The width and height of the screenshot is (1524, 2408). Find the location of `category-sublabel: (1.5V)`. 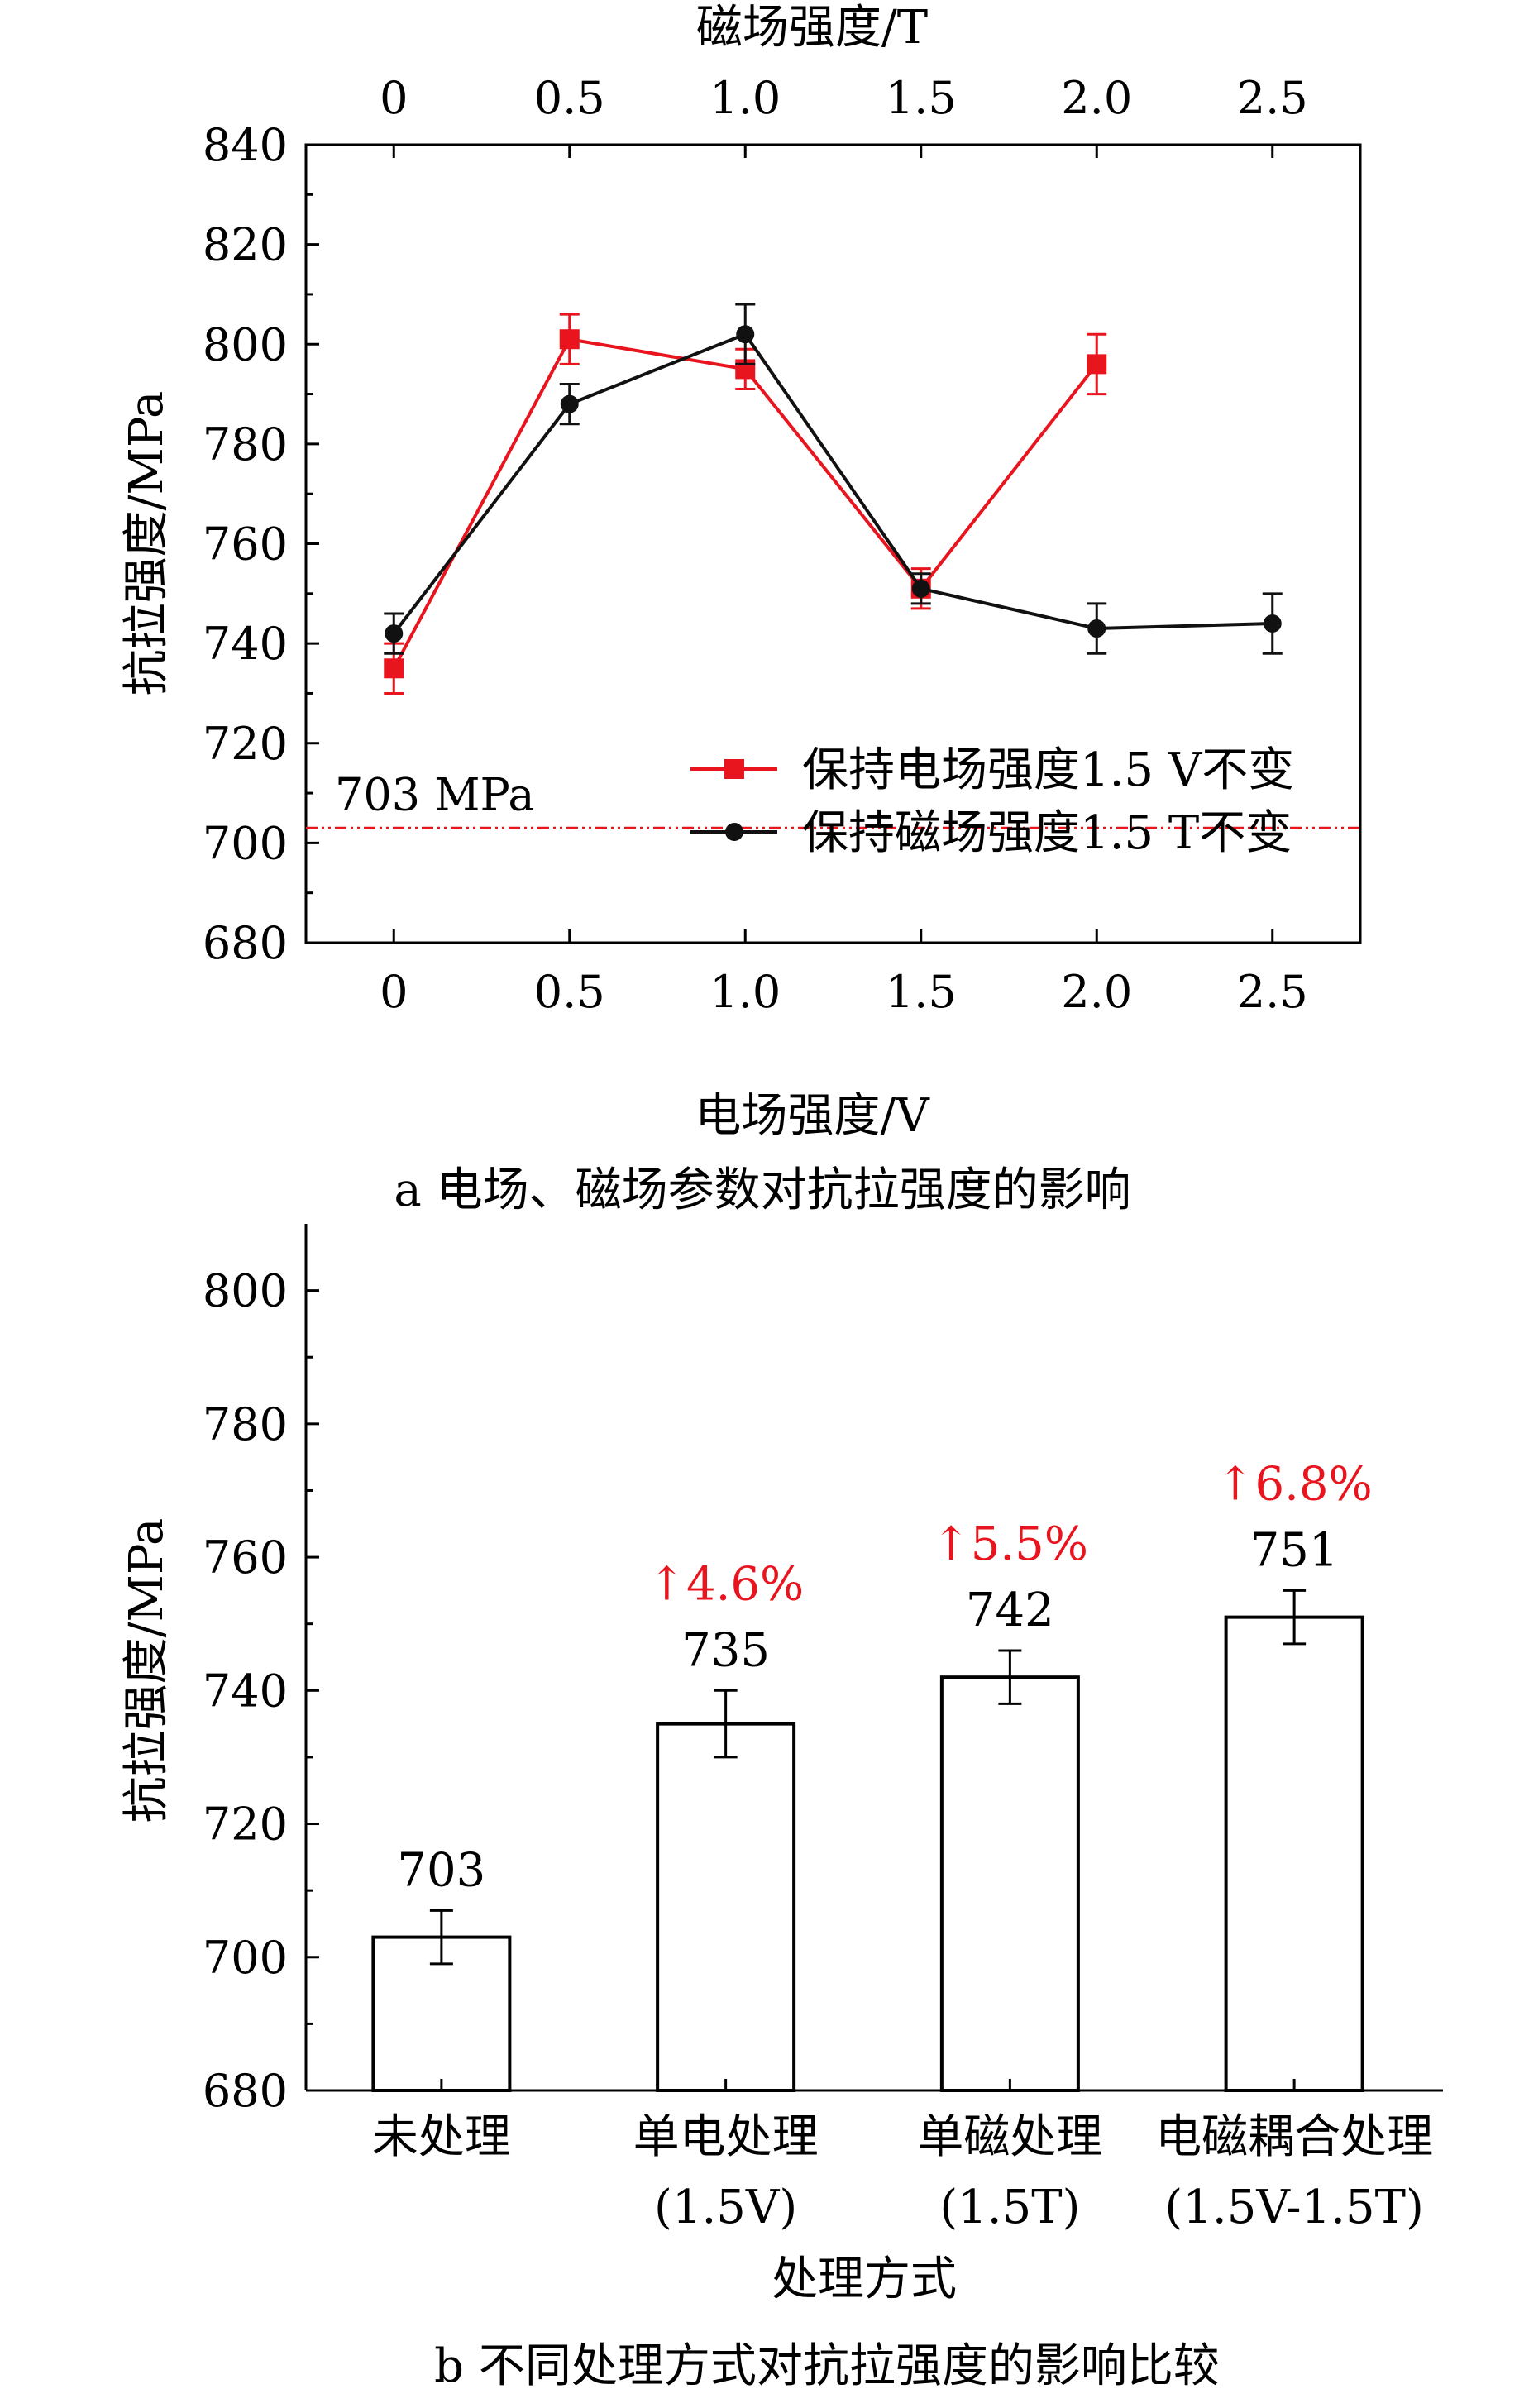

category-sublabel: (1.5V) is located at coordinates (725, 2207).